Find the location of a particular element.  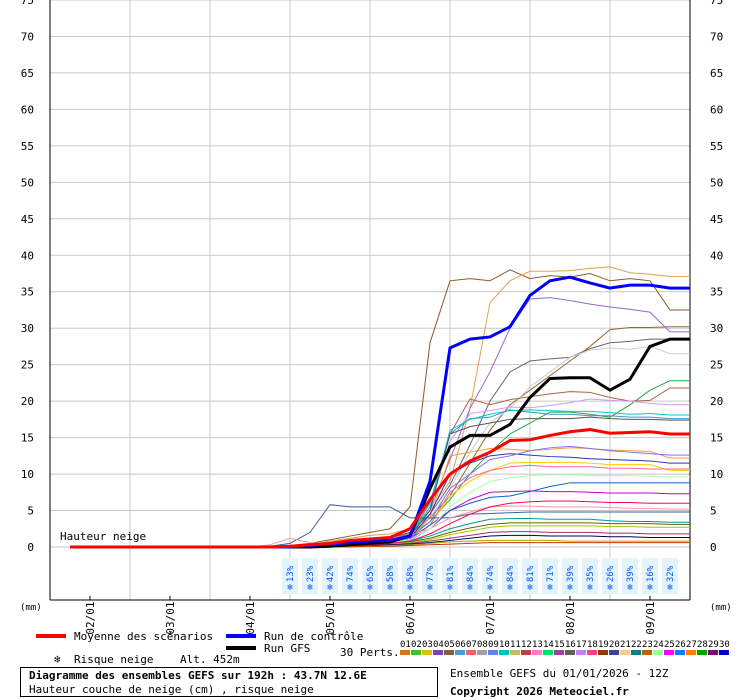

pert-number: 15 is located at coordinates (559, 645).